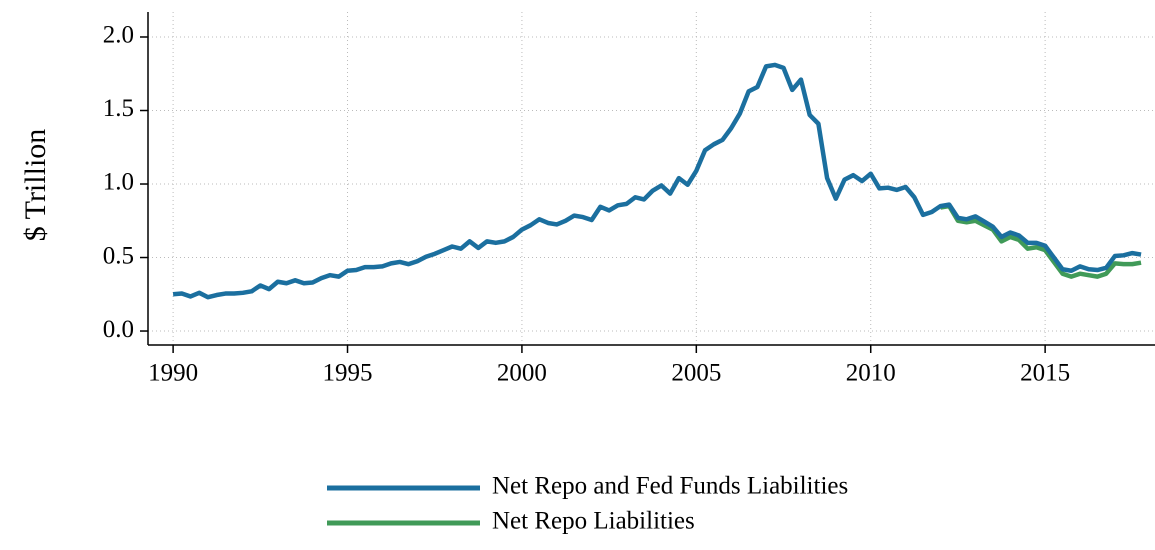 The width and height of the screenshot is (1155, 550). Describe the element at coordinates (118, 329) in the screenshot. I see `y-tick-label: 0.0` at that location.